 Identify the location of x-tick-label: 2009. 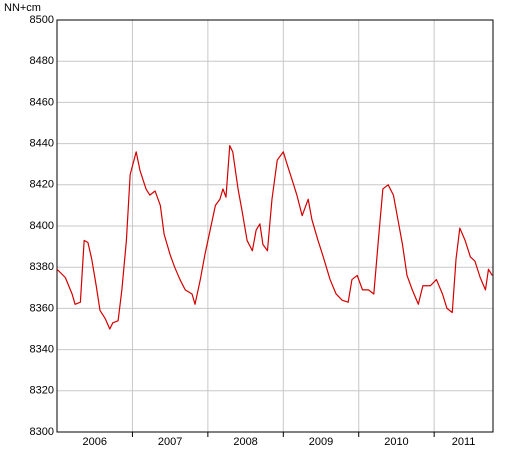
(321, 442).